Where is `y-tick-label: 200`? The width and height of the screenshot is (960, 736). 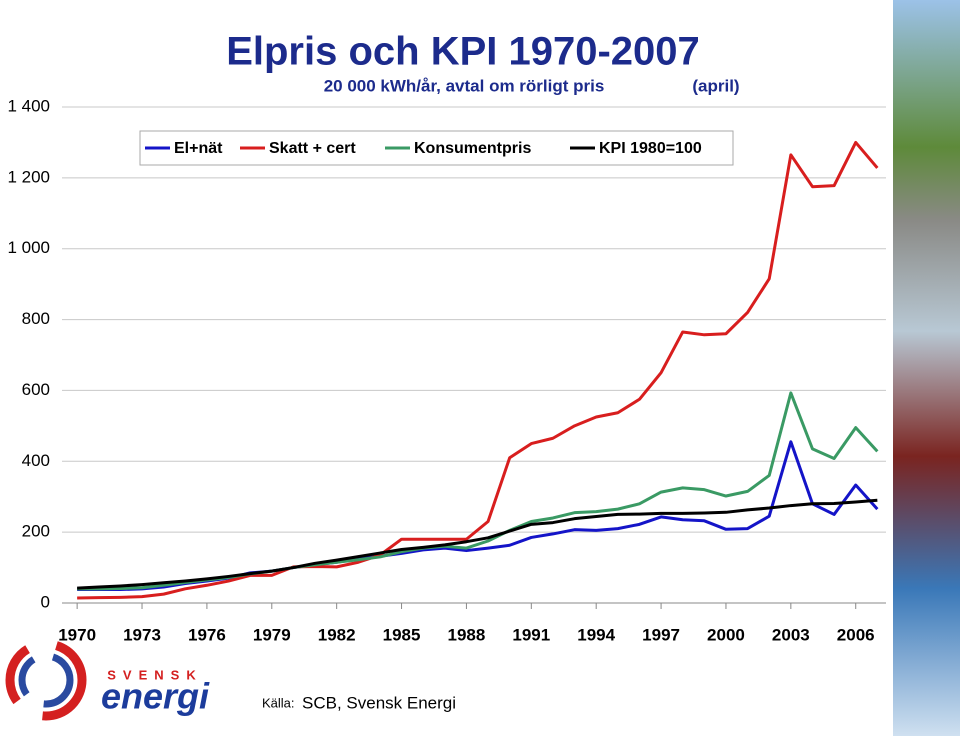
y-tick-label: 200 is located at coordinates (36, 531).